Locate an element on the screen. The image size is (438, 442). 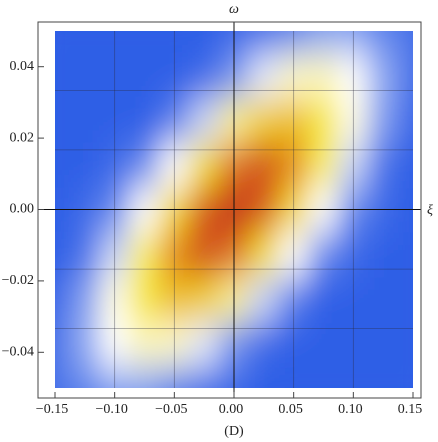
x-tick-label: 0.00 is located at coordinates (231, 409).